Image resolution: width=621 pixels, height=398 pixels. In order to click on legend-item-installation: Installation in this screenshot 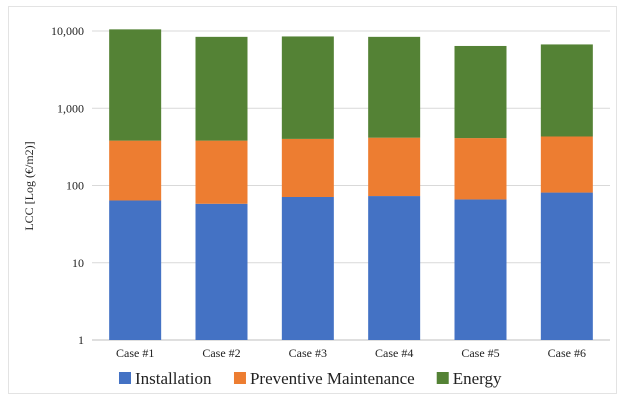, I will do `click(165, 378)`.